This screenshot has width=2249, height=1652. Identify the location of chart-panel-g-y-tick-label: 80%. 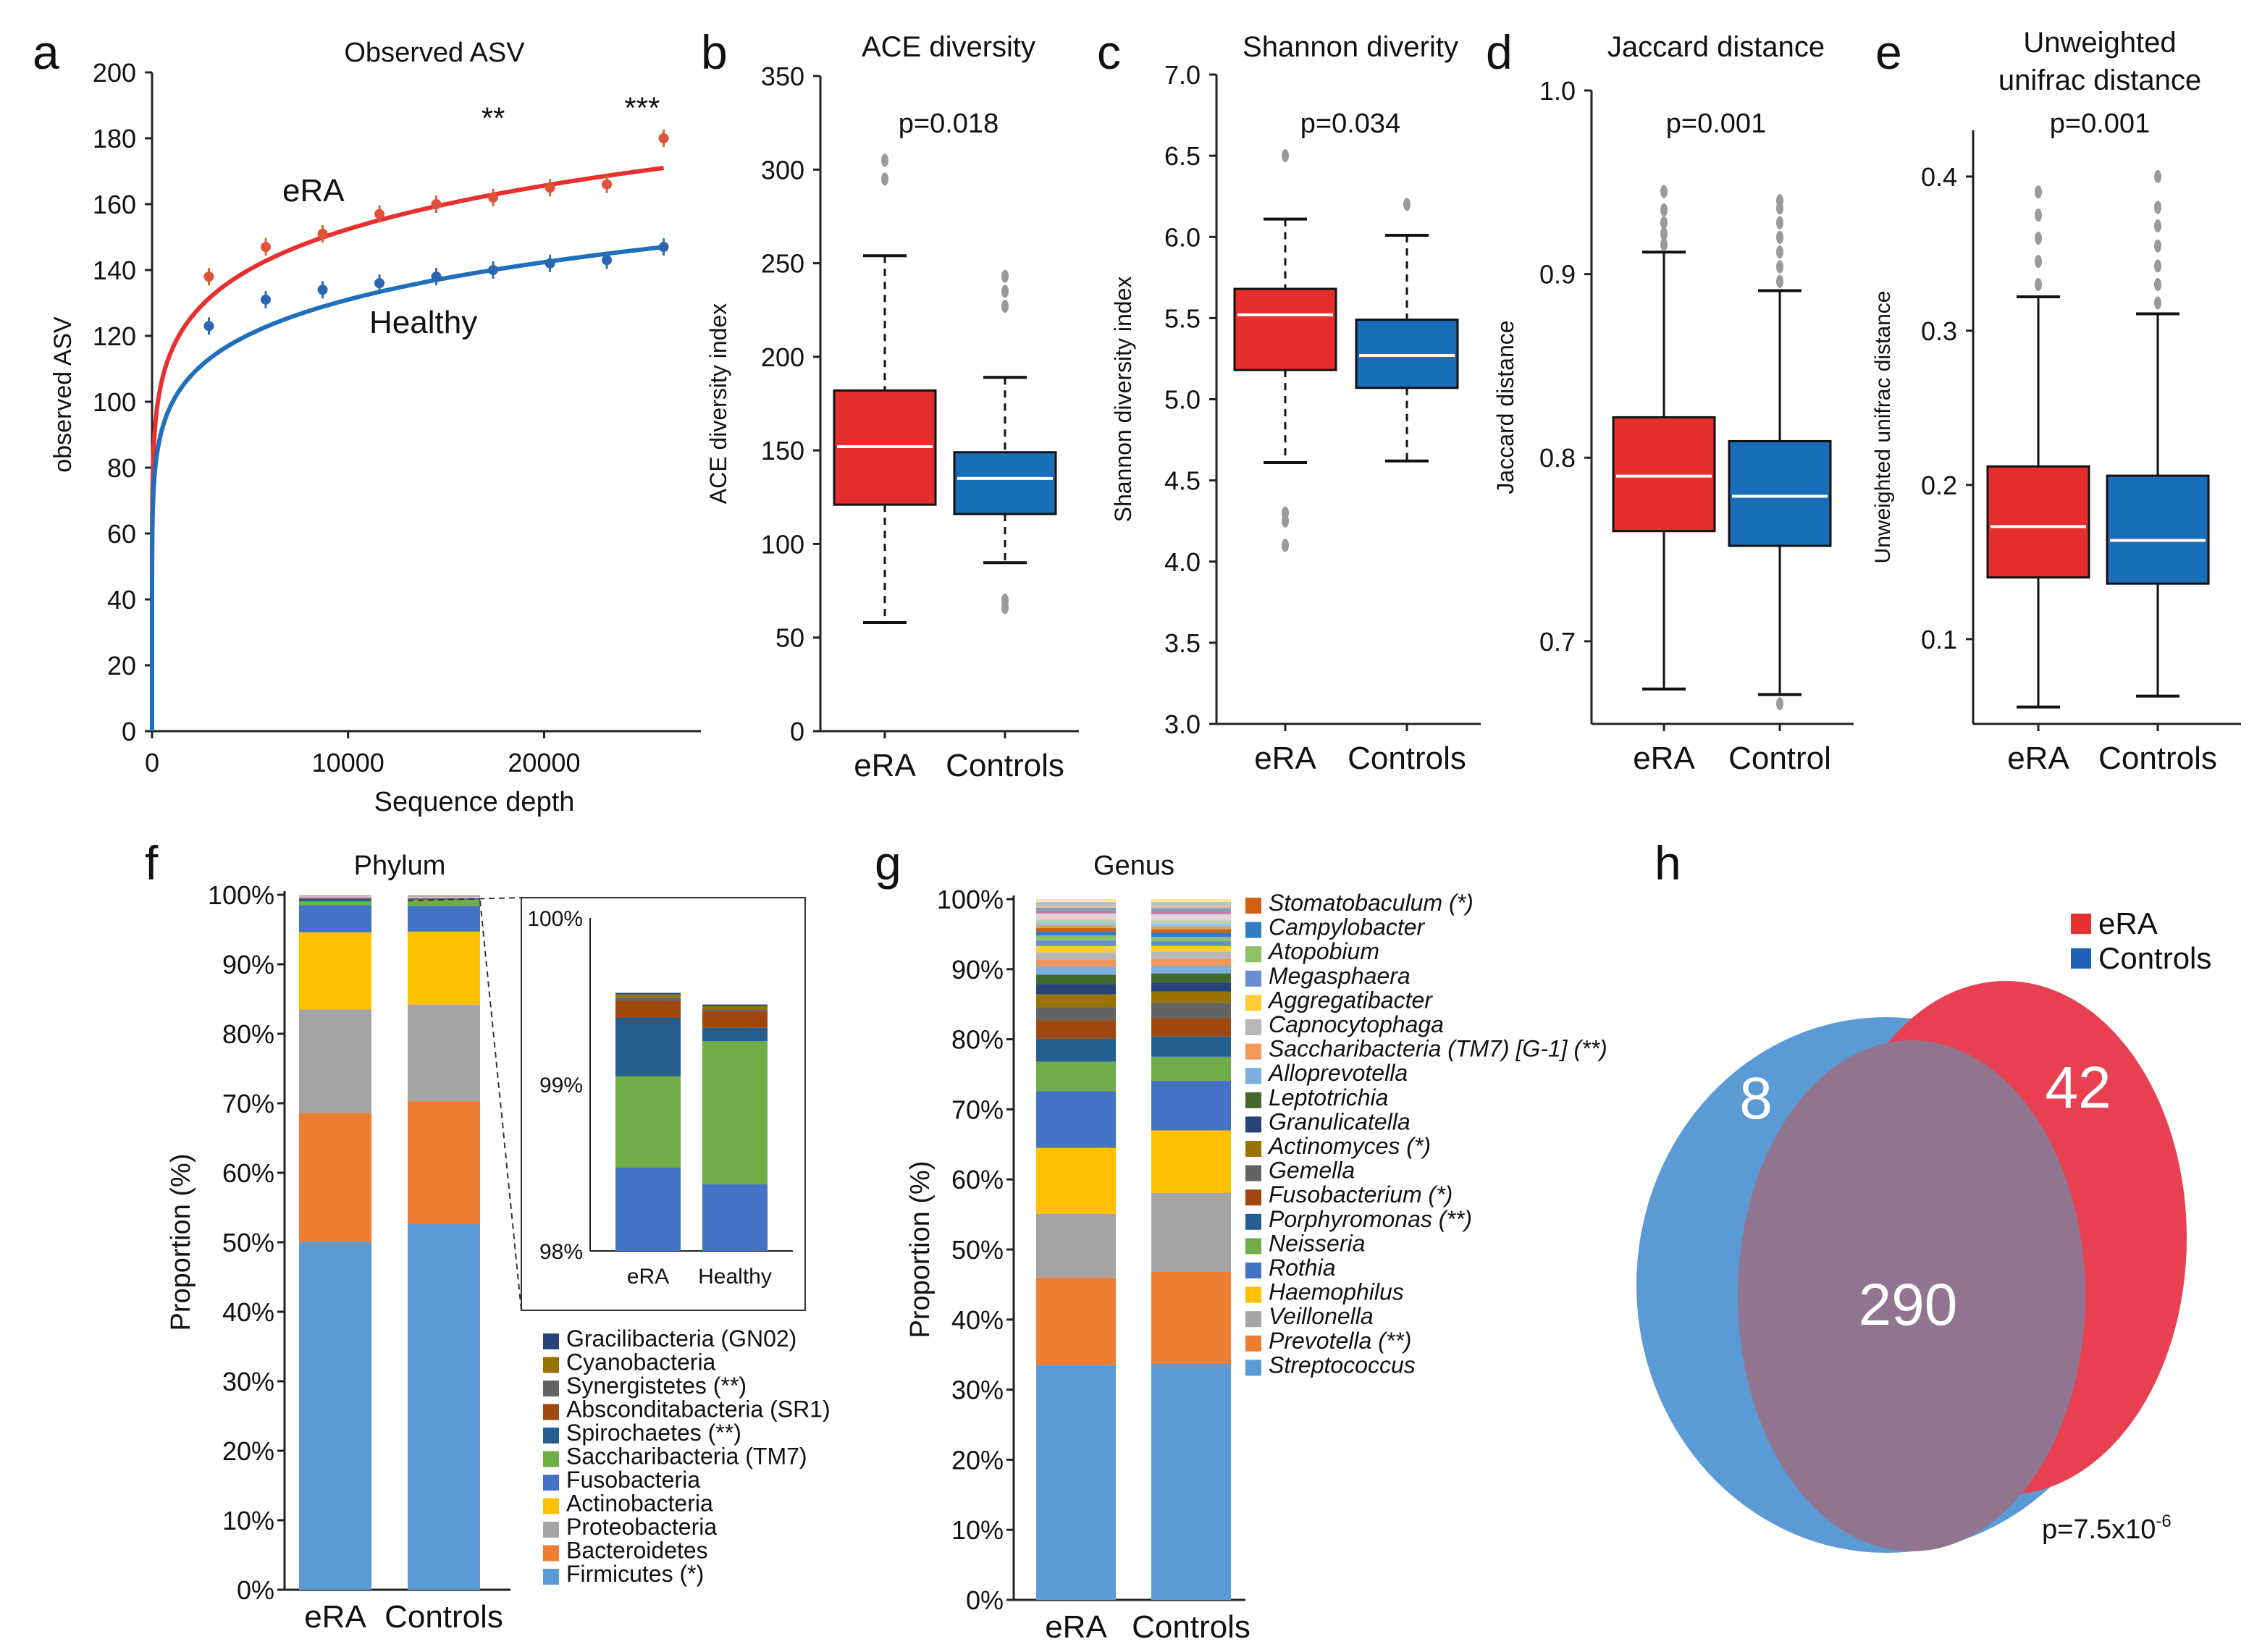
(978, 1040).